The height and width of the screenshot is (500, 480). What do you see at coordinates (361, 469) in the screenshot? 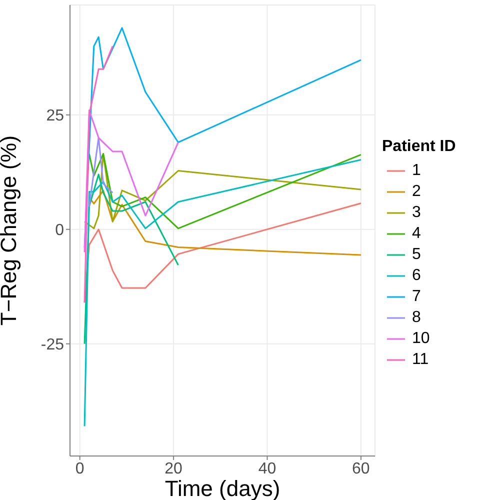
I see `x-tick-label: 60` at bounding box center [361, 469].